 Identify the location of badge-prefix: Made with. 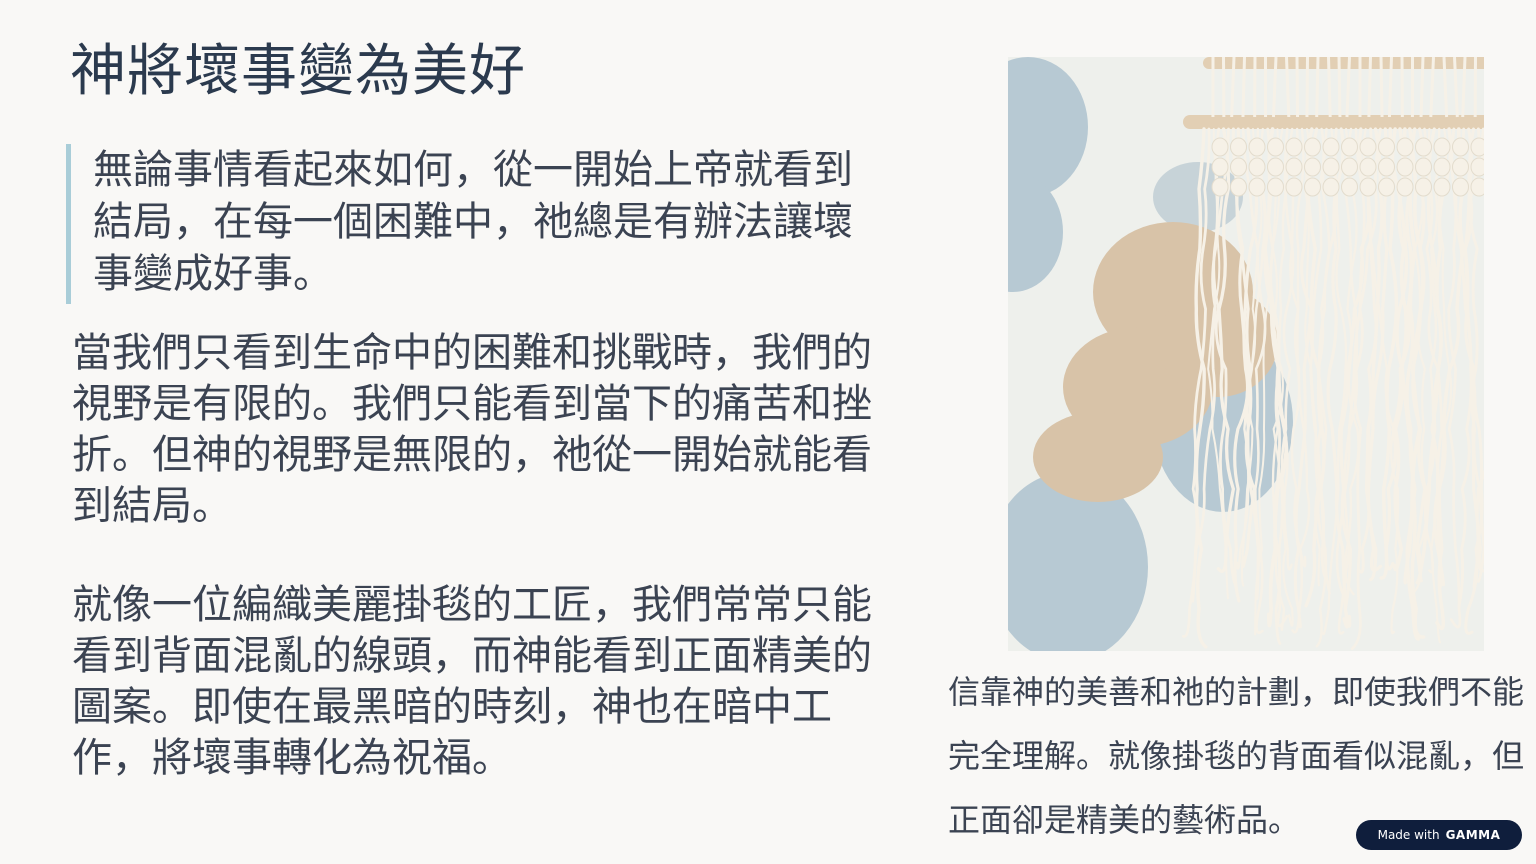
(1408, 835).